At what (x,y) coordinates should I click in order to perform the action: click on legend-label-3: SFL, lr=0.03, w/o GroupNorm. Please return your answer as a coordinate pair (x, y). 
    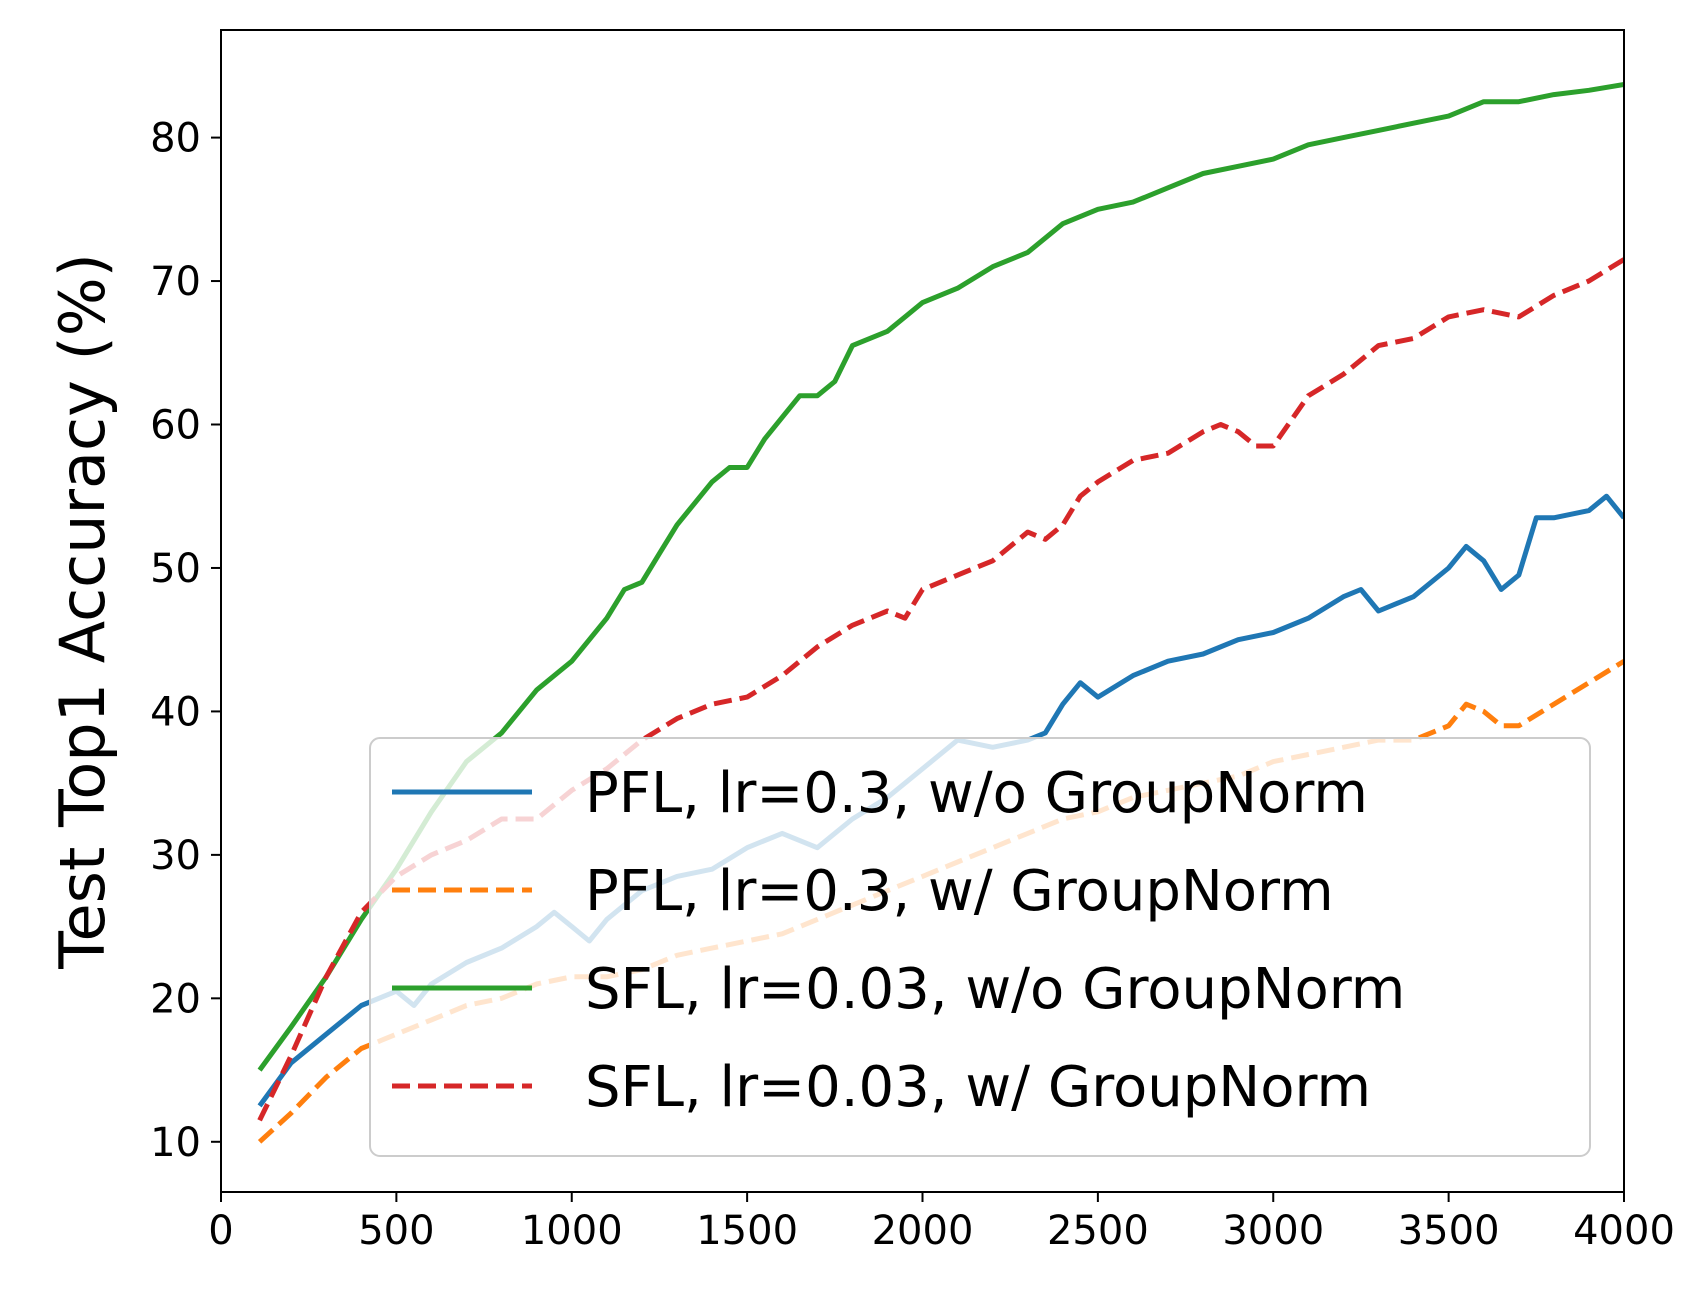
    Looking at the image, I should click on (995, 989).